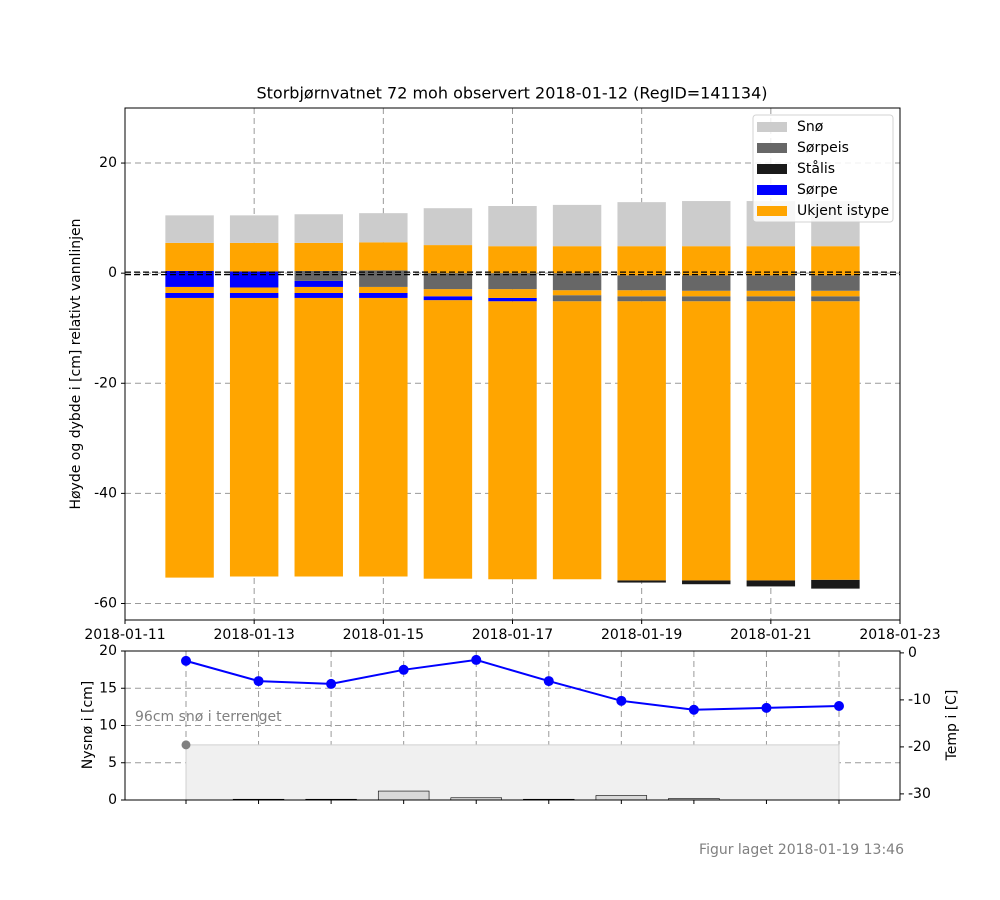  Describe the element at coordinates (641, 635) in the screenshot. I see `x-tick-label: 2018-01-19` at that location.